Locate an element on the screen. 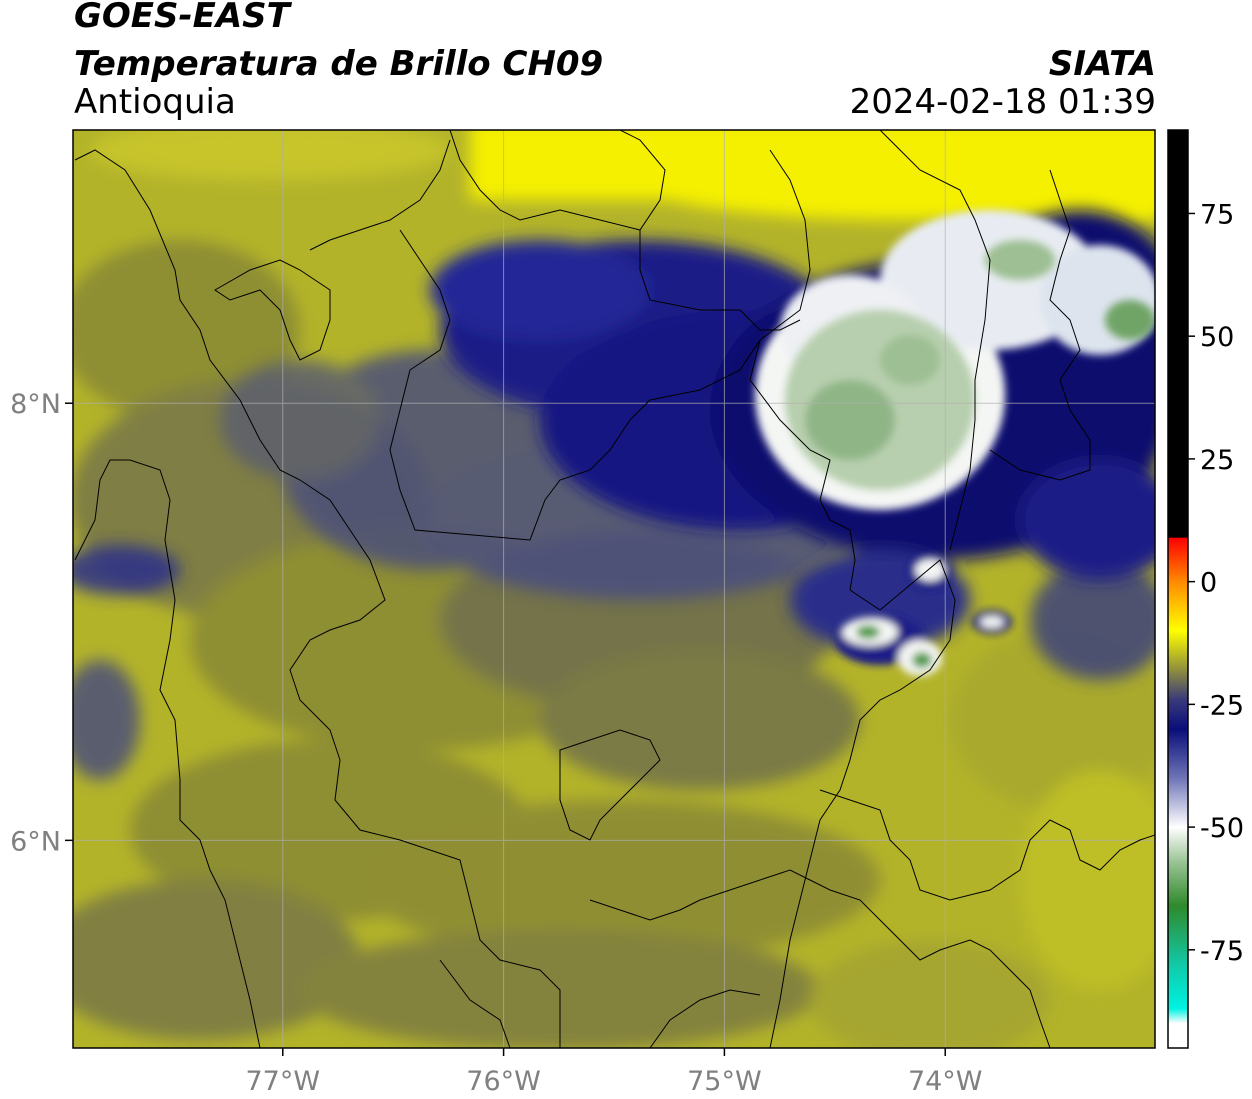  colorbar-tick-label: 25 is located at coordinates (1217, 460).